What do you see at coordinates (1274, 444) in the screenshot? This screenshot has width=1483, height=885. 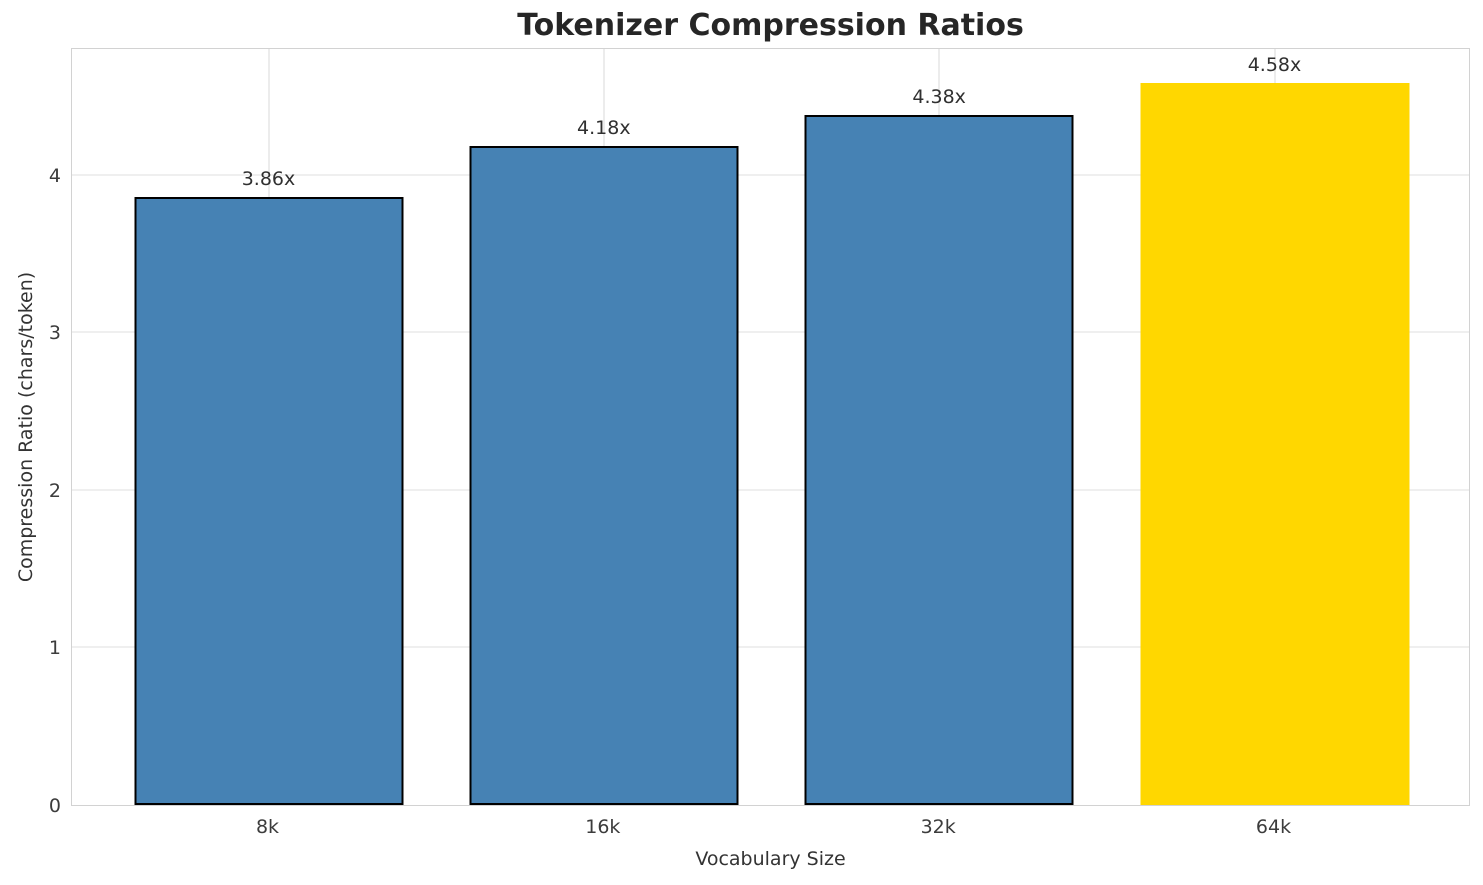 I see `bar-64k-highlighted` at bounding box center [1274, 444].